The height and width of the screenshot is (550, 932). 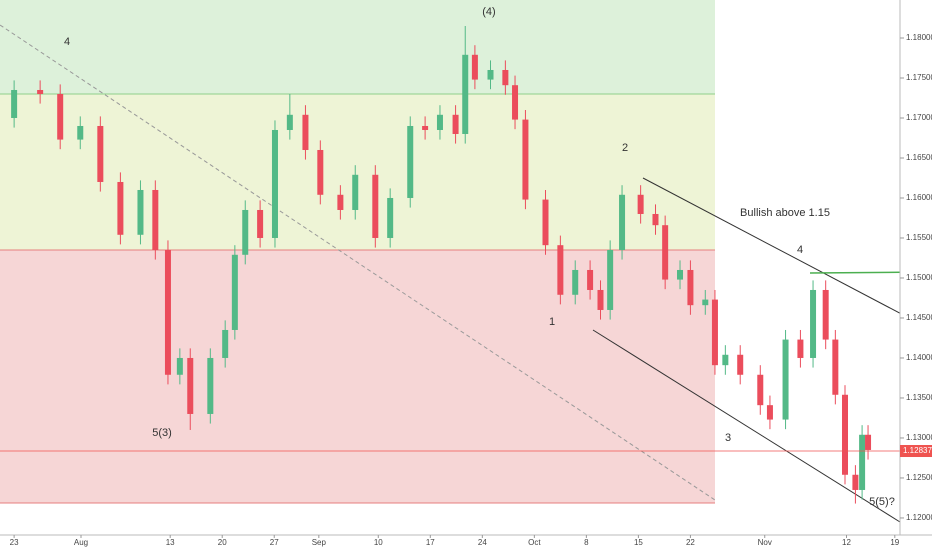 What do you see at coordinates (274, 542) in the screenshot?
I see `x-tick-label: 27` at bounding box center [274, 542].